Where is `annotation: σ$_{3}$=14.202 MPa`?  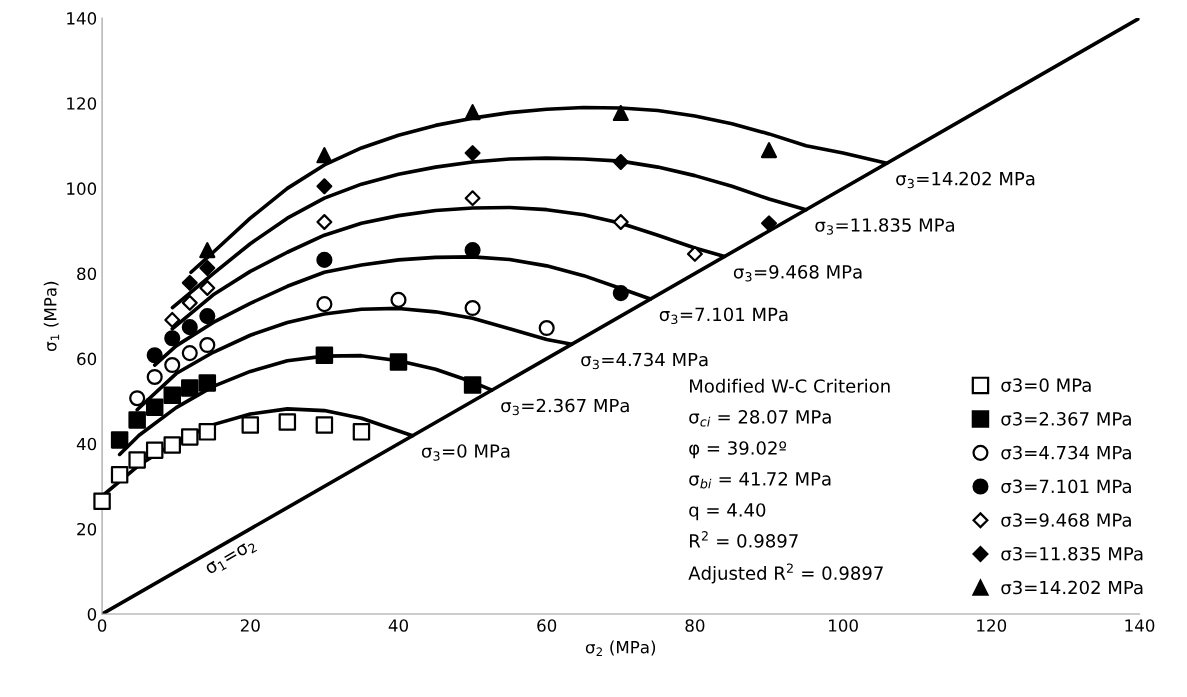 annotation: σ$_{3}$=14.202 MPa is located at coordinates (965, 180).